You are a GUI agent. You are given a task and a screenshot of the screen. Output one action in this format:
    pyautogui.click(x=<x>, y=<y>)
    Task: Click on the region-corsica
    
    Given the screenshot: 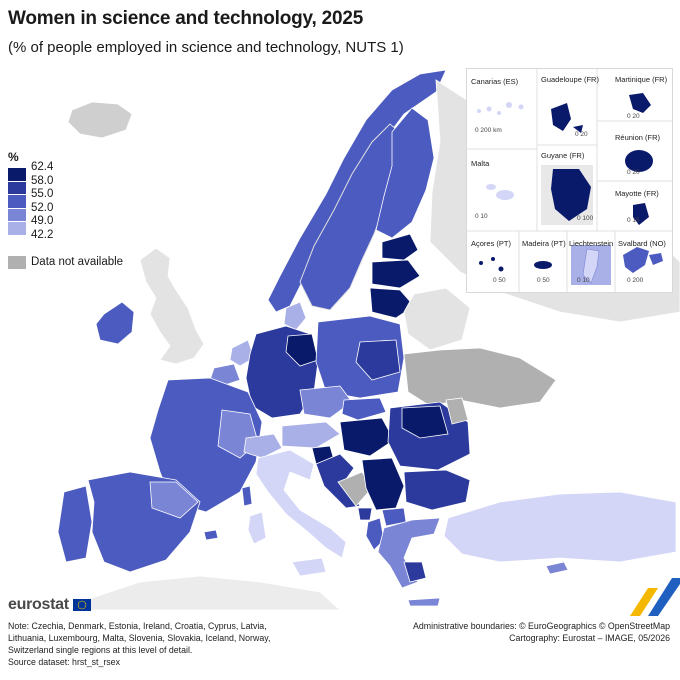 What is the action you would take?
    pyautogui.click(x=247, y=496)
    